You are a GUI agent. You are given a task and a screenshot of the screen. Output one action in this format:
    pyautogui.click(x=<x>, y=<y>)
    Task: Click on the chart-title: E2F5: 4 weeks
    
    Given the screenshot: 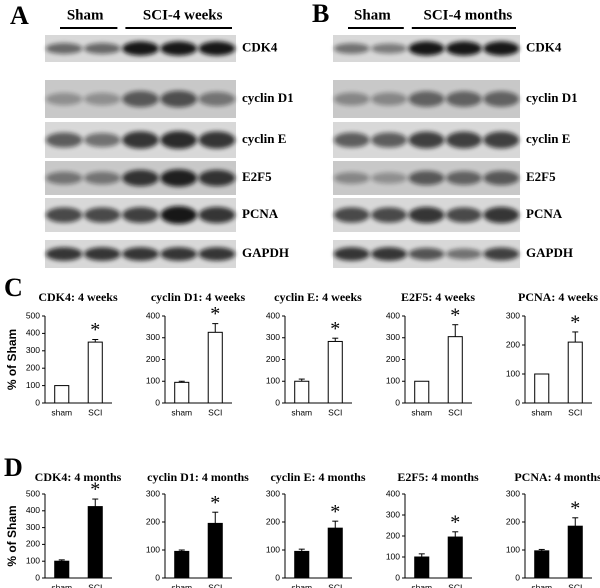 What is the action you would take?
    pyautogui.click(x=438, y=297)
    